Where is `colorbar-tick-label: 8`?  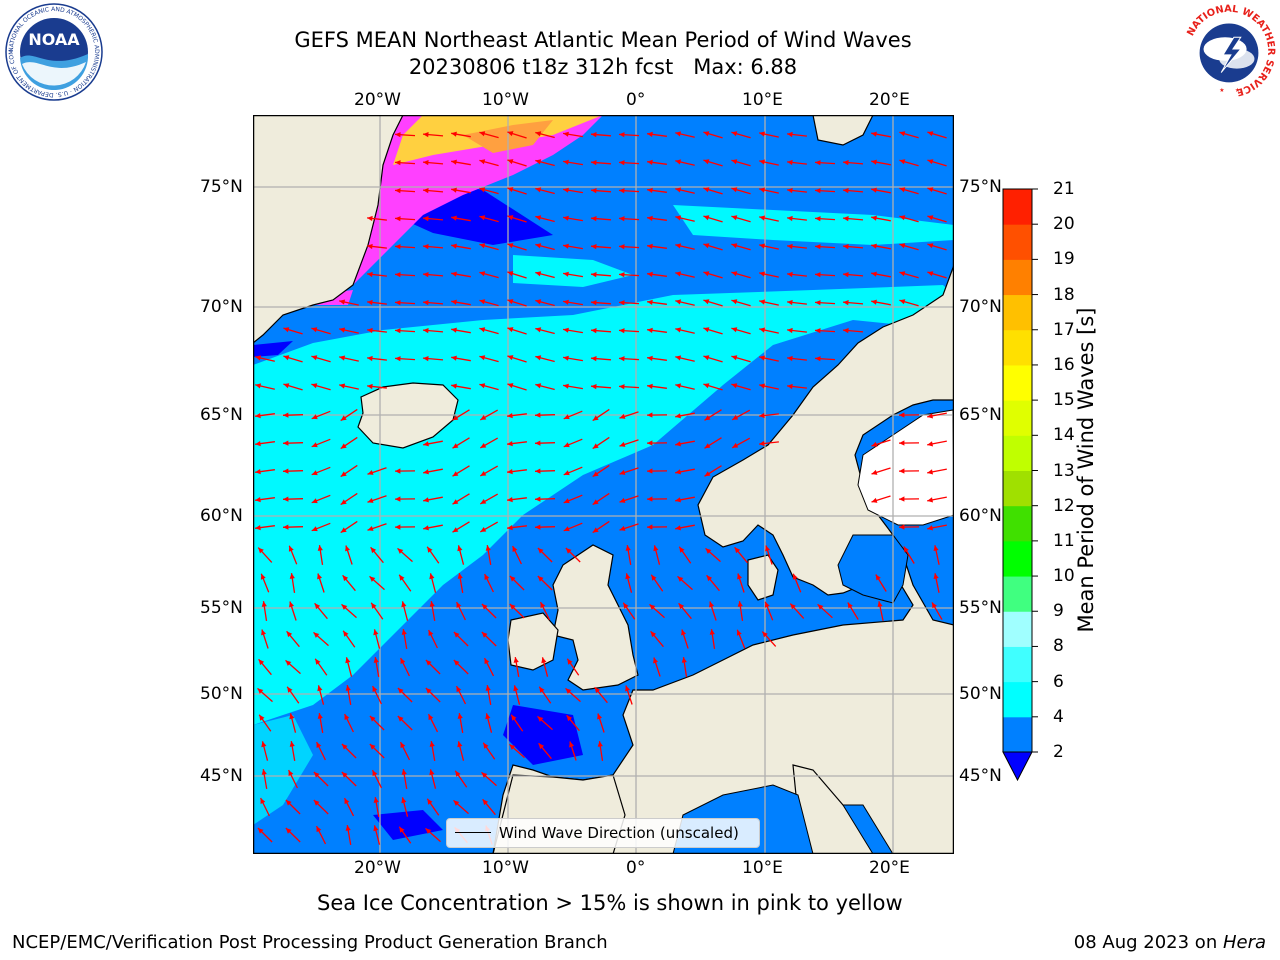 colorbar-tick-label: 8 is located at coordinates (1058, 646).